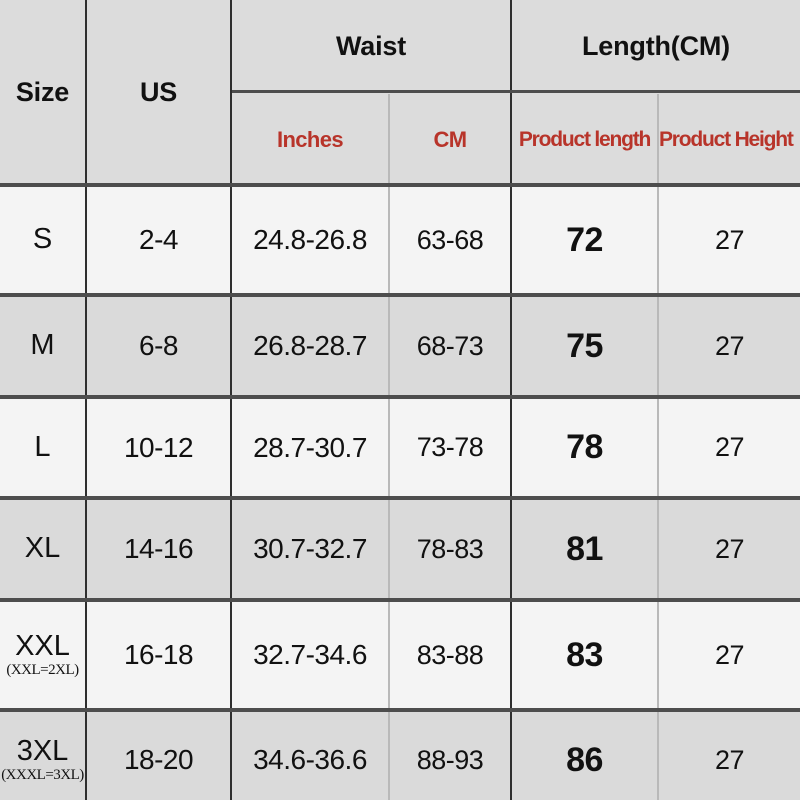 Image resolution: width=800 pixels, height=800 pixels. Describe the element at coordinates (450, 655) in the screenshot. I see `cell-waist-cm: 83-88` at that location.